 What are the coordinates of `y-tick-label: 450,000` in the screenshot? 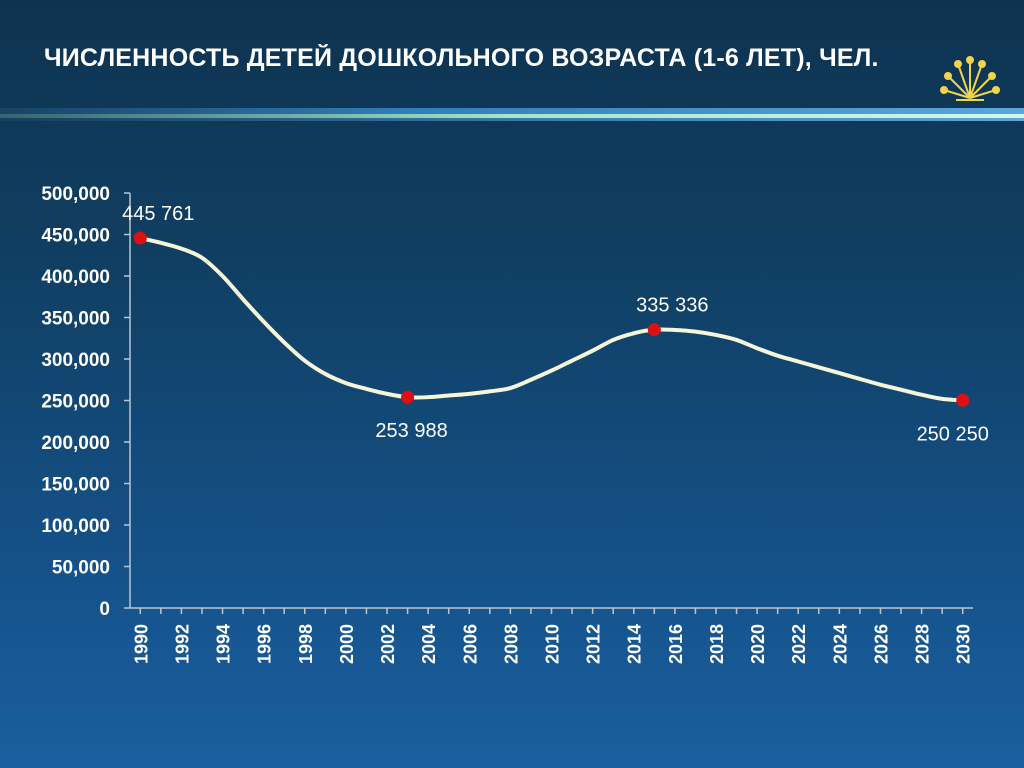 It's located at (75, 236).